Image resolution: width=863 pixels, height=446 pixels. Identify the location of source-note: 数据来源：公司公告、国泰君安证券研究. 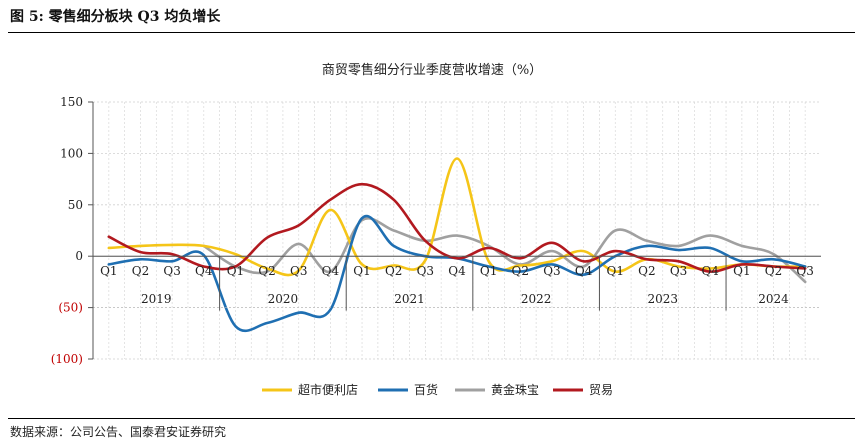
(118, 432).